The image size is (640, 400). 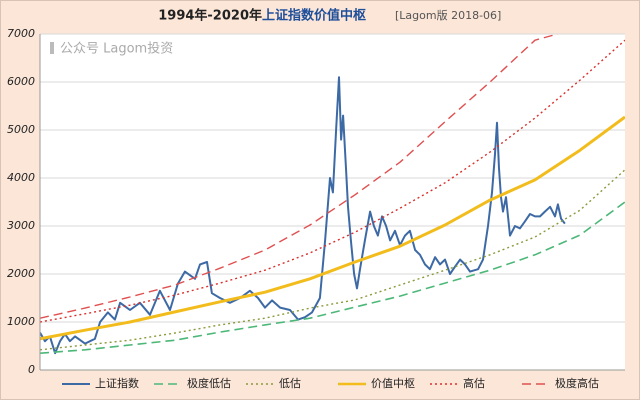 What do you see at coordinates (21, 177) in the screenshot?
I see `y-tick-label: 4000` at bounding box center [21, 177].